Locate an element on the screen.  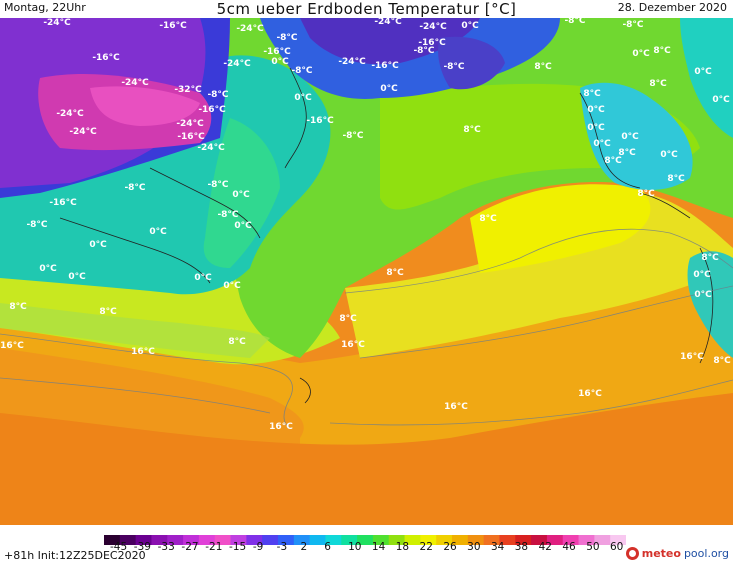
brand-text-part1: meteo is located at coordinates (661, 553).